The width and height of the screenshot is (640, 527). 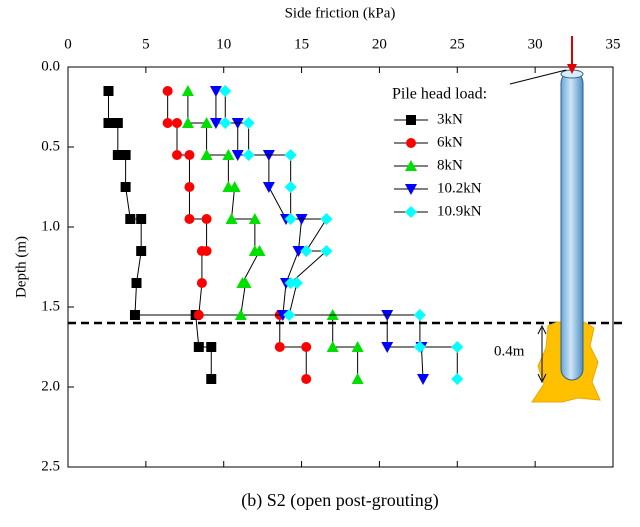 What do you see at coordinates (538, 77) in the screenshot?
I see `pointer-line` at bounding box center [538, 77].